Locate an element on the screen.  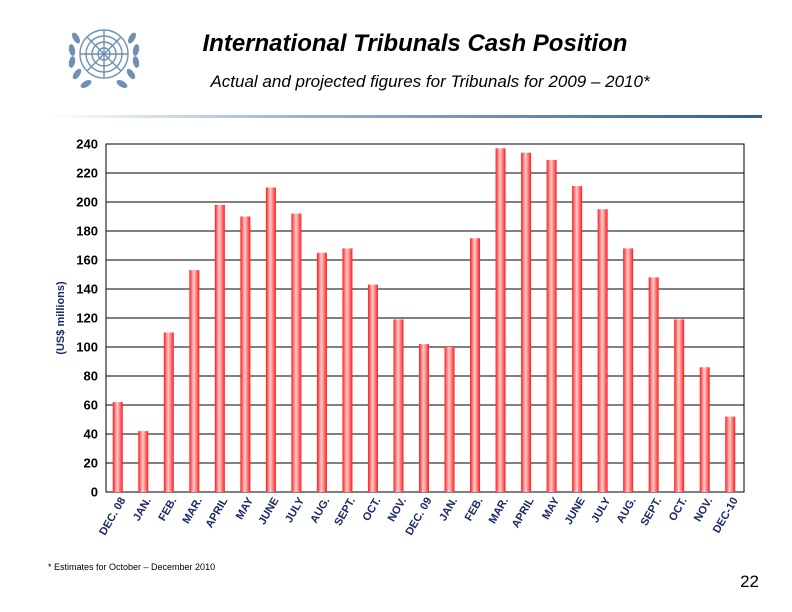
y-axis-ticks: 0 20 40 60 80 100 120 140 160 180 200 220 240 is located at coordinates (87, 318).